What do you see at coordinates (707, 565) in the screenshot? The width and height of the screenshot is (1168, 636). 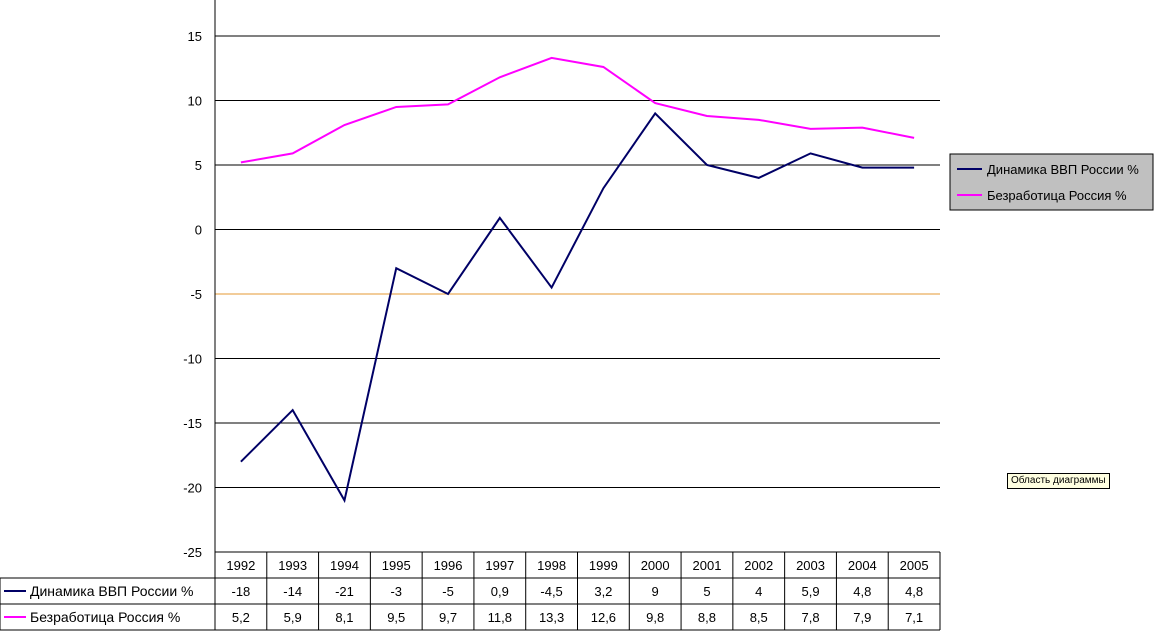 I see `x-category-label: 2001` at bounding box center [707, 565].